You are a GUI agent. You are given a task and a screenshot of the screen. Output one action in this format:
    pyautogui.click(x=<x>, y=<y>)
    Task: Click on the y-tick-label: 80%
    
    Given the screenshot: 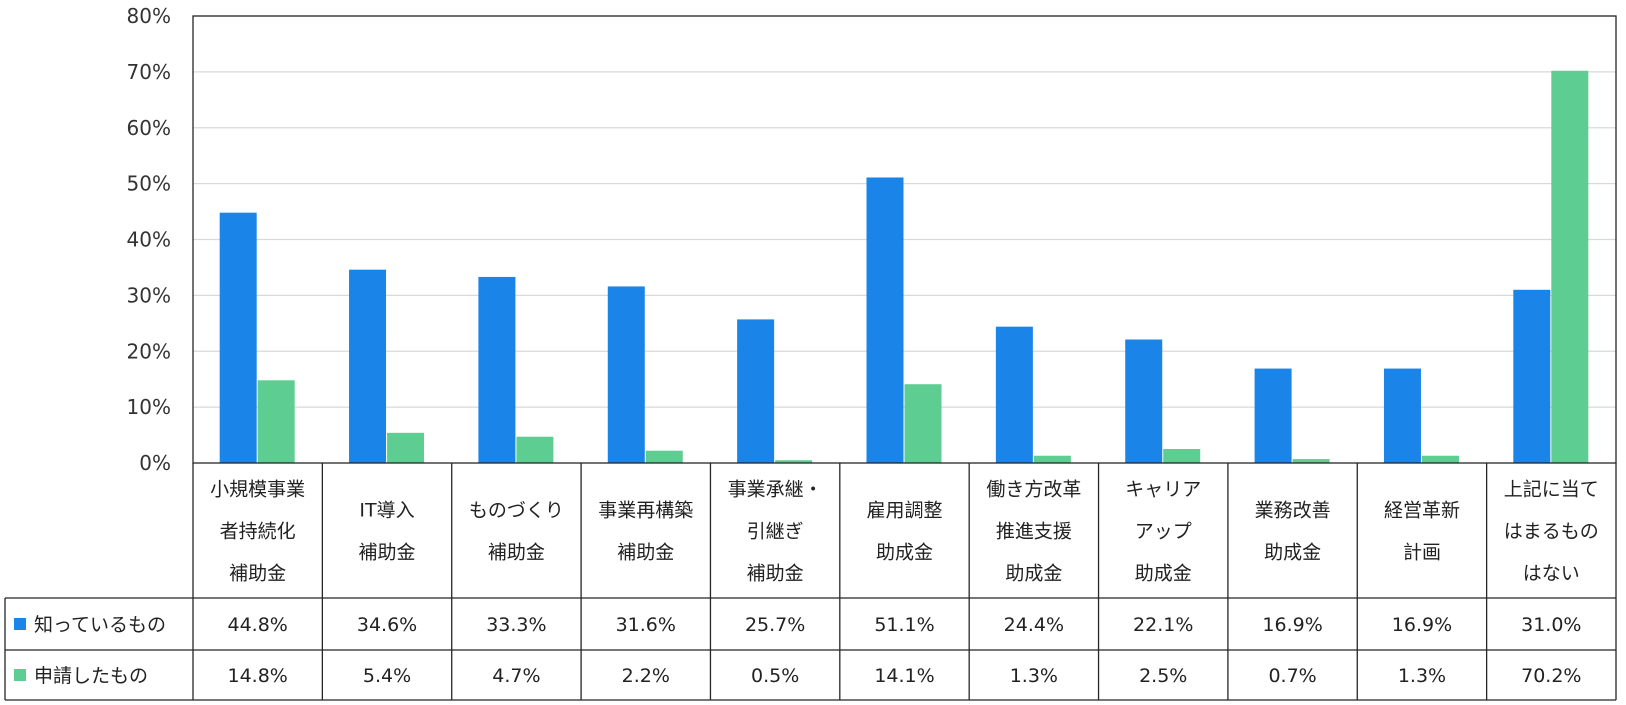 What is the action you would take?
    pyautogui.click(x=149, y=16)
    